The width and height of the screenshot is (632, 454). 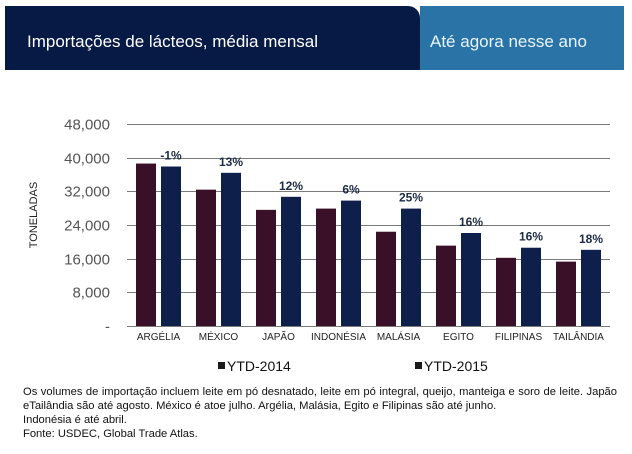 What do you see at coordinates (278, 336) in the screenshot?
I see `x-category-label: JAPÃO` at bounding box center [278, 336].